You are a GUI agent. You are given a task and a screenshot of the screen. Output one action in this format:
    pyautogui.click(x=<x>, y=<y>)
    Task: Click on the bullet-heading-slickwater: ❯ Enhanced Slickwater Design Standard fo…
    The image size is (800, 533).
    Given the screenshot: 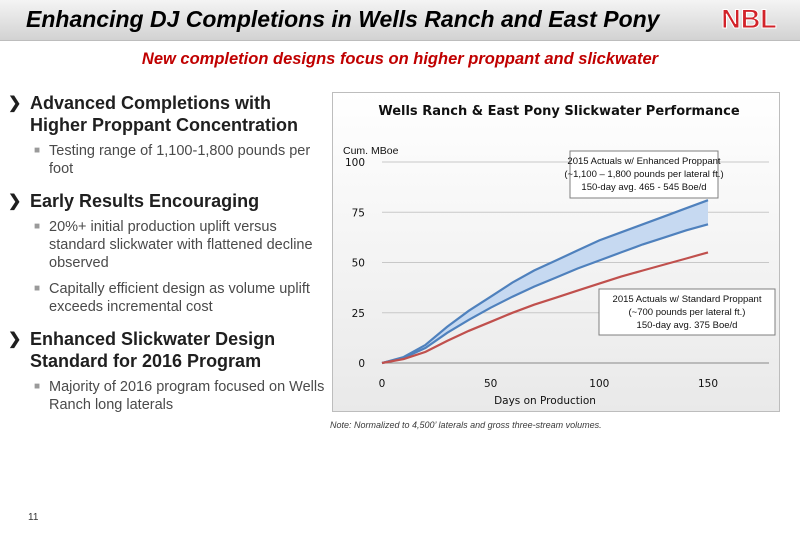 What is the action you would take?
    pyautogui.click(x=167, y=350)
    